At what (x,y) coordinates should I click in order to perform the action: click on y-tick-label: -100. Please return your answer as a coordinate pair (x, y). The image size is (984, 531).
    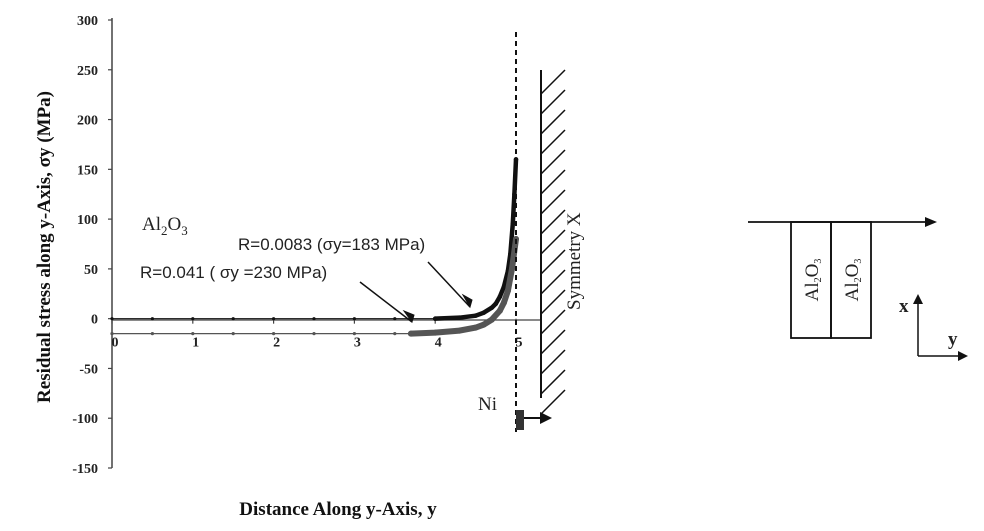
    Looking at the image, I should click on (85, 419).